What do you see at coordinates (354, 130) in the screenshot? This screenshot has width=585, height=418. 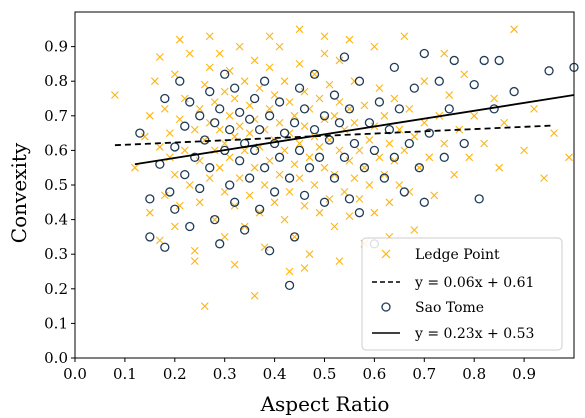 I see `fit-line-solid` at bounding box center [354, 130].